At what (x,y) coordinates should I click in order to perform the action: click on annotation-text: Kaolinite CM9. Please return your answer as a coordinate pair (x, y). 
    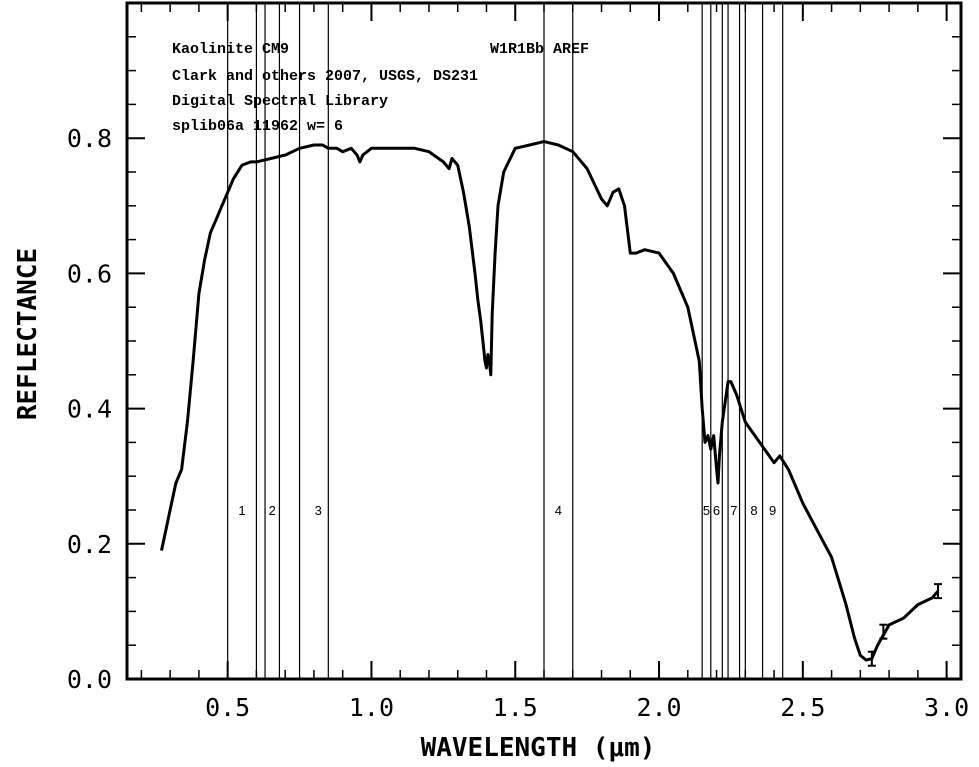
    Looking at the image, I should click on (230, 49).